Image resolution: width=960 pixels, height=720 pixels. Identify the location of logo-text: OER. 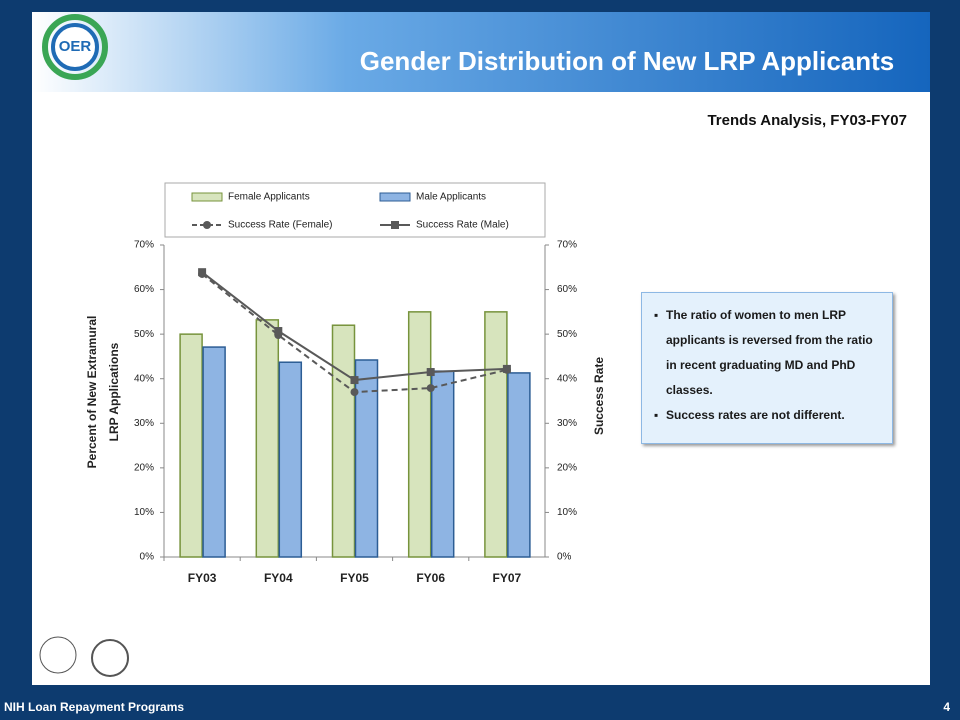
(75, 46).